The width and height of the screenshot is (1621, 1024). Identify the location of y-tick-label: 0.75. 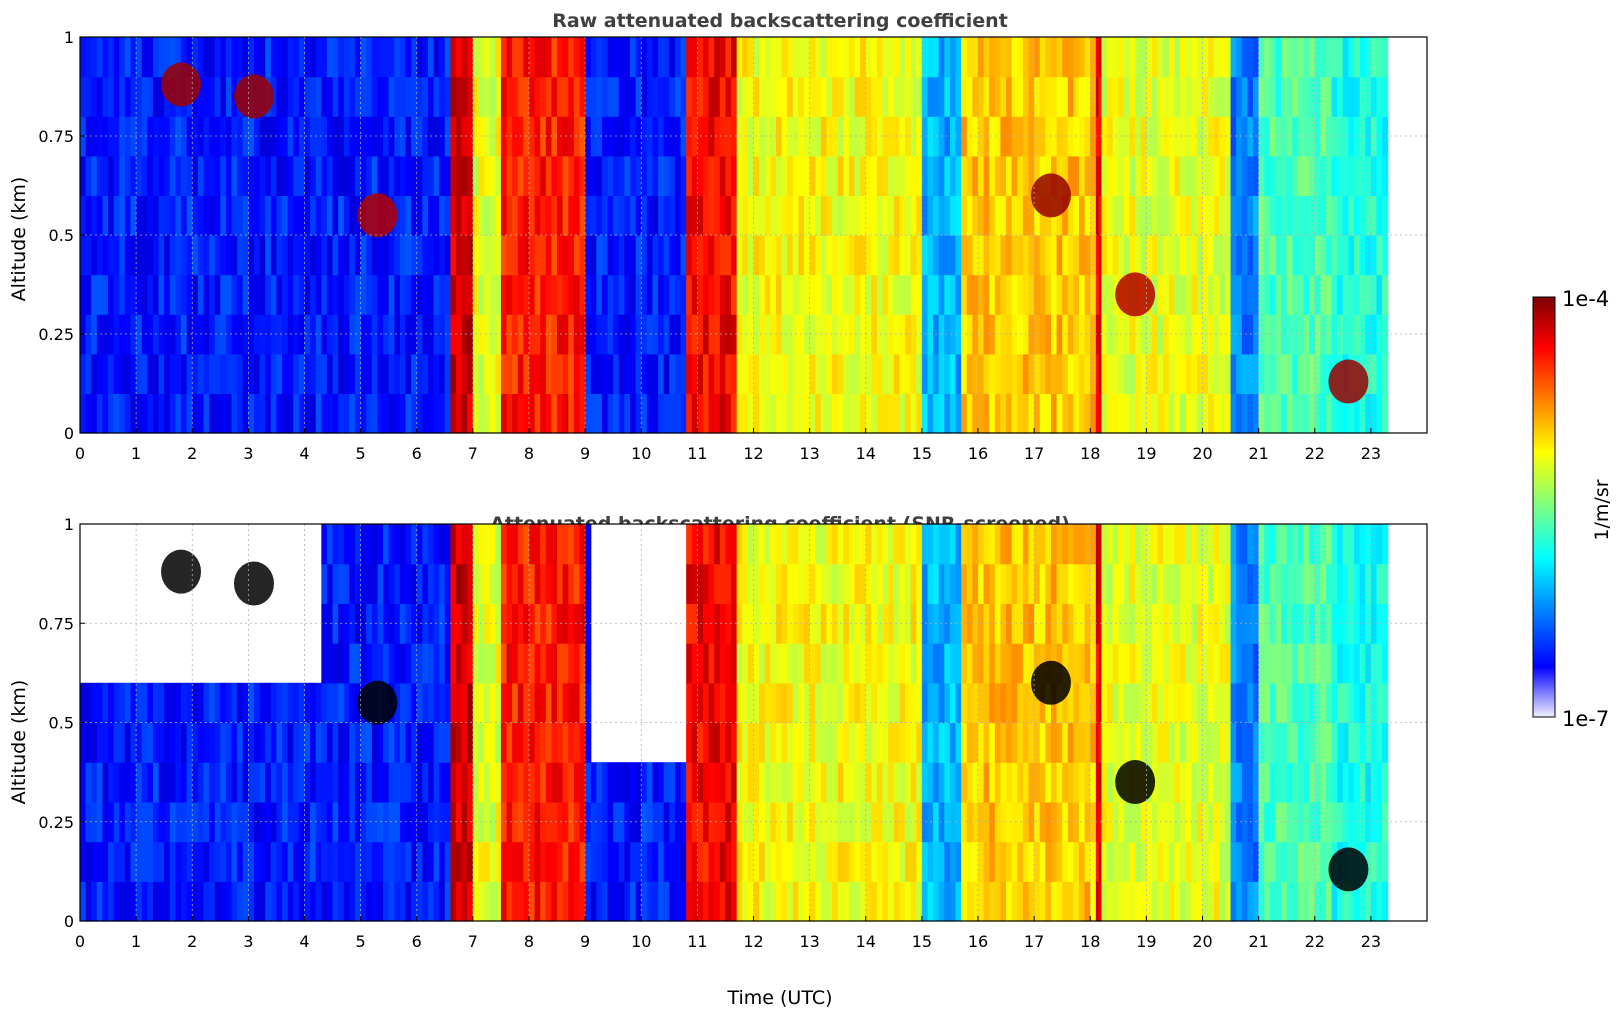
(56, 136).